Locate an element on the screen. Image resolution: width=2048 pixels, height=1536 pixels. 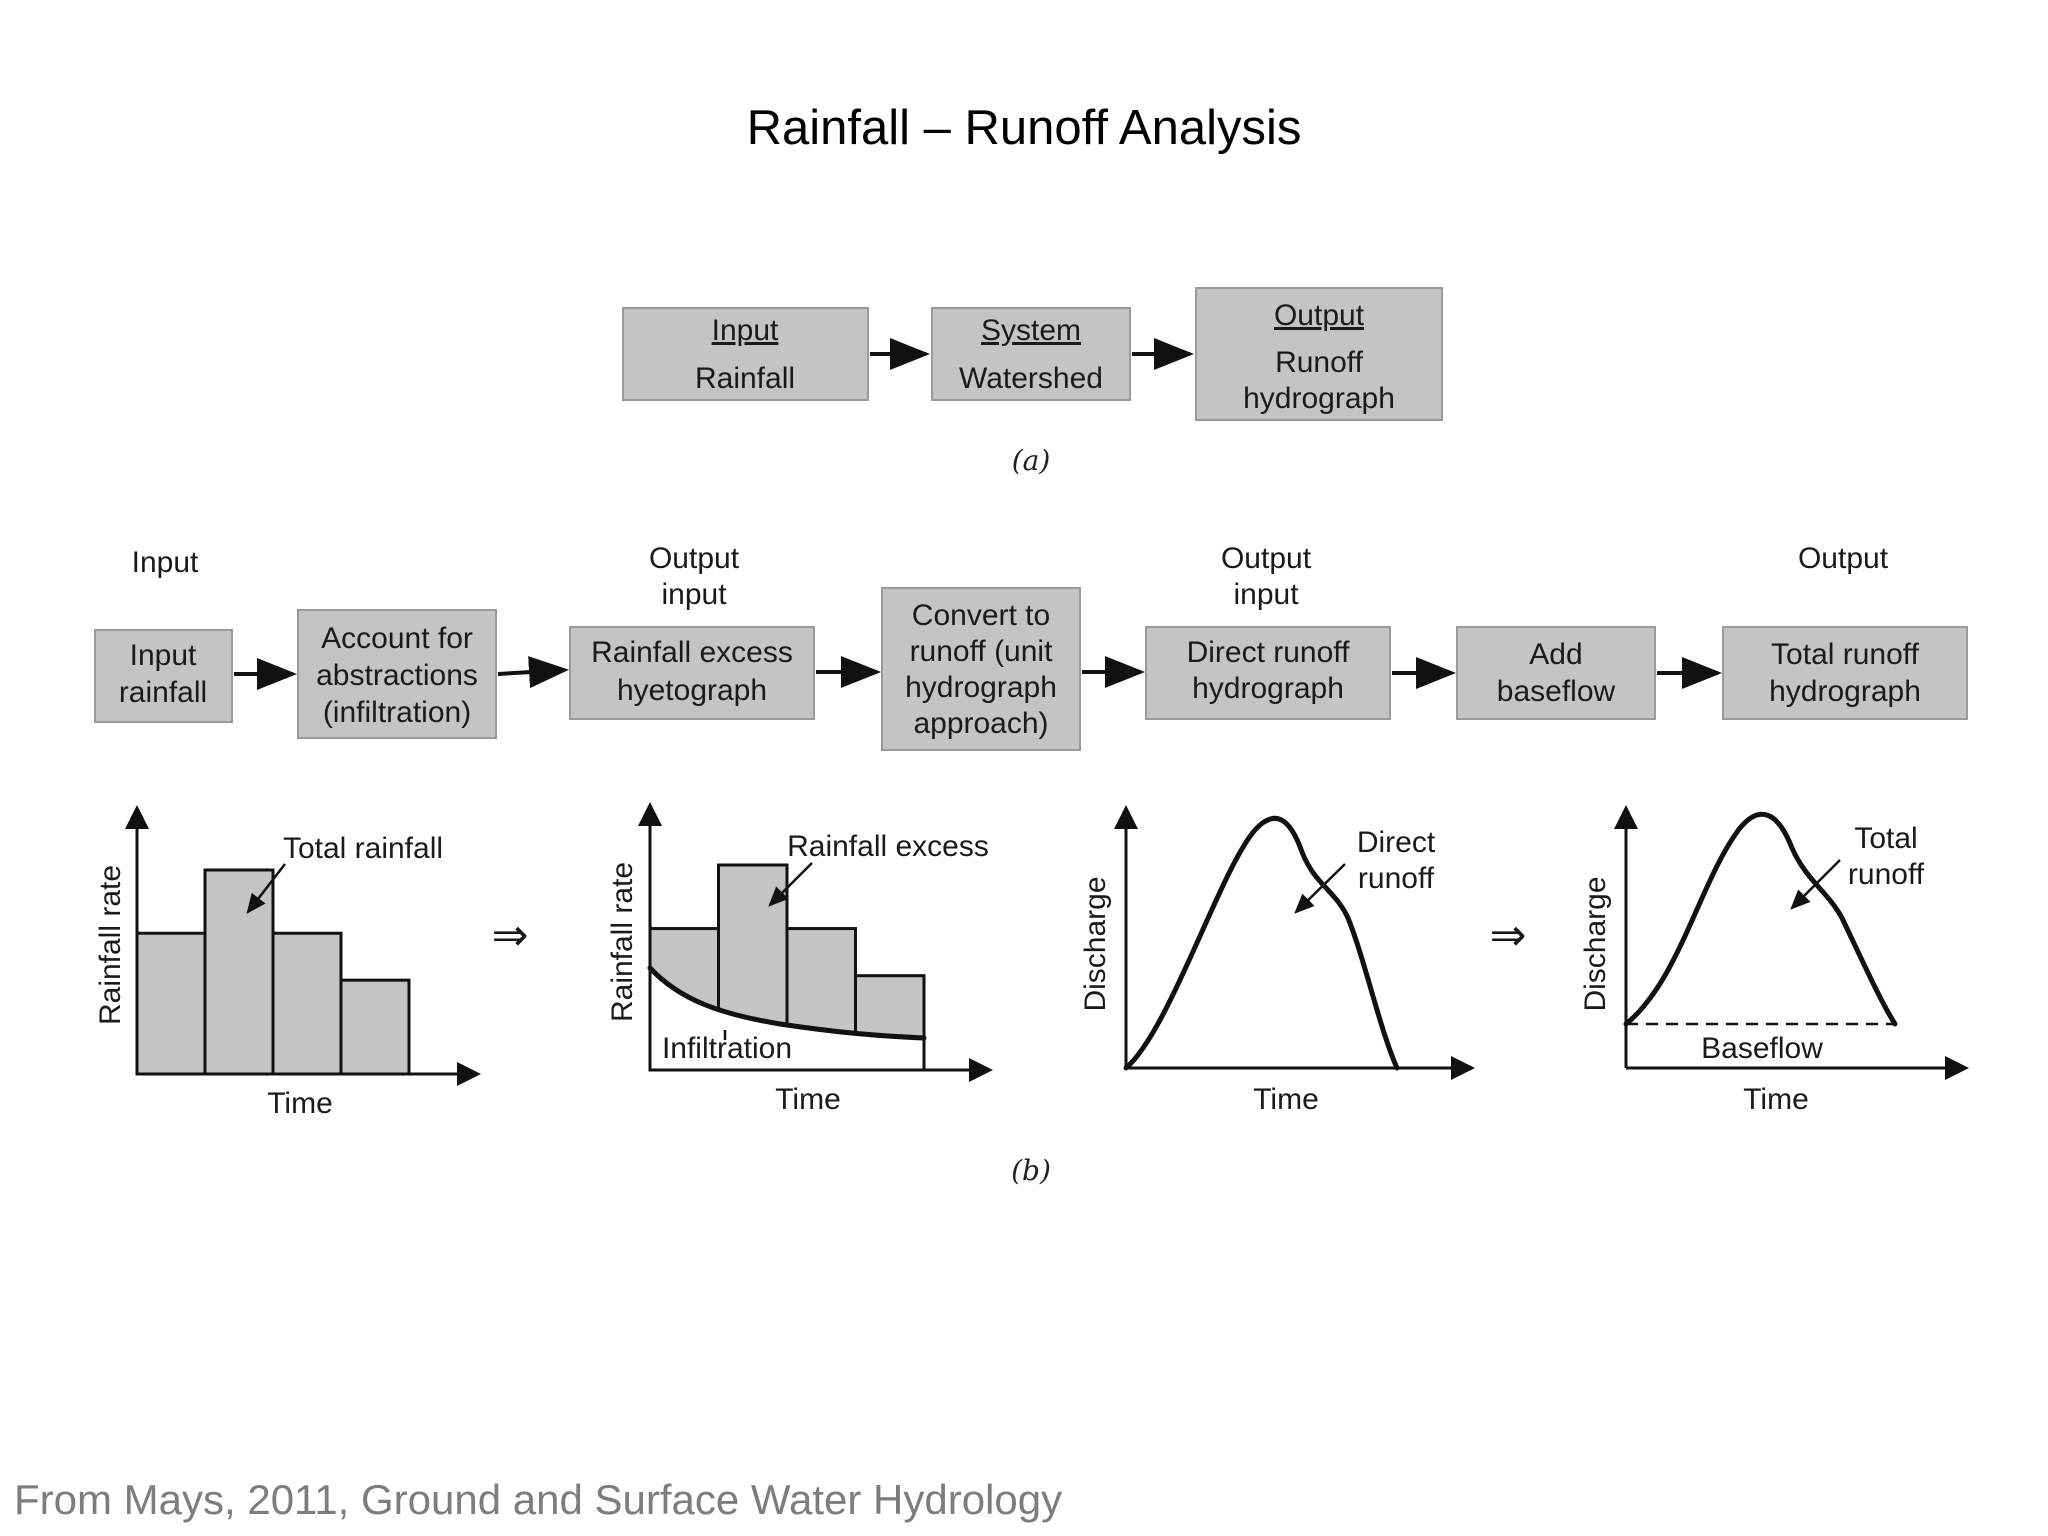
p2-x-label: Time is located at coordinates (808, 1099).